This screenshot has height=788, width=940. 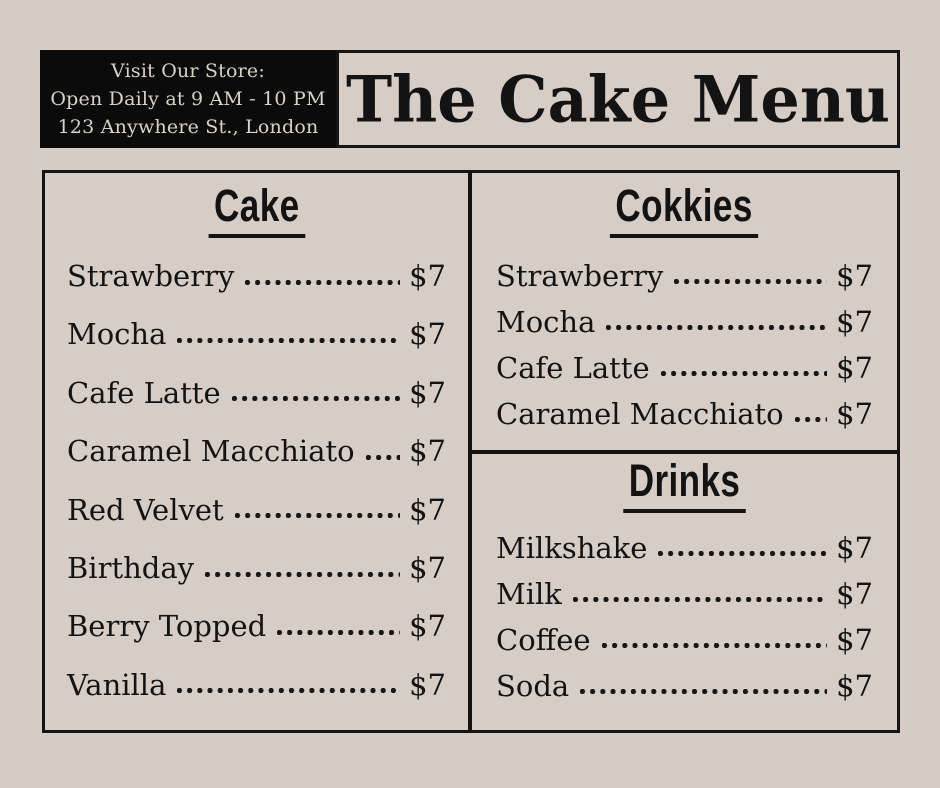 I want to click on section-title-cake: Cake, so click(x=256, y=209).